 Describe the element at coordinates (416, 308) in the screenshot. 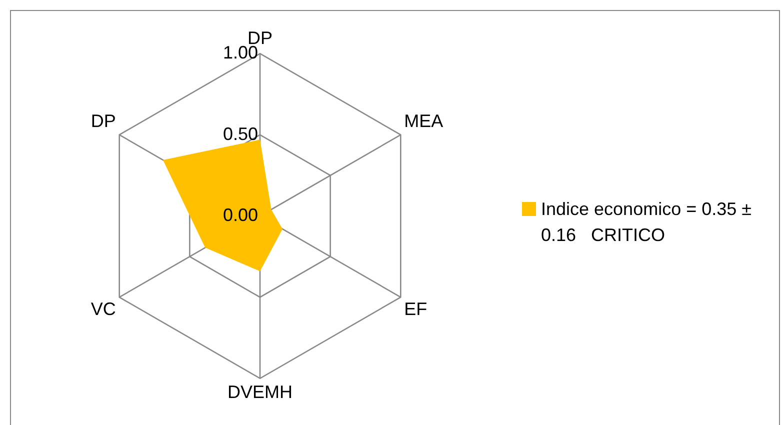

I see `spoke-label: EF` at that location.